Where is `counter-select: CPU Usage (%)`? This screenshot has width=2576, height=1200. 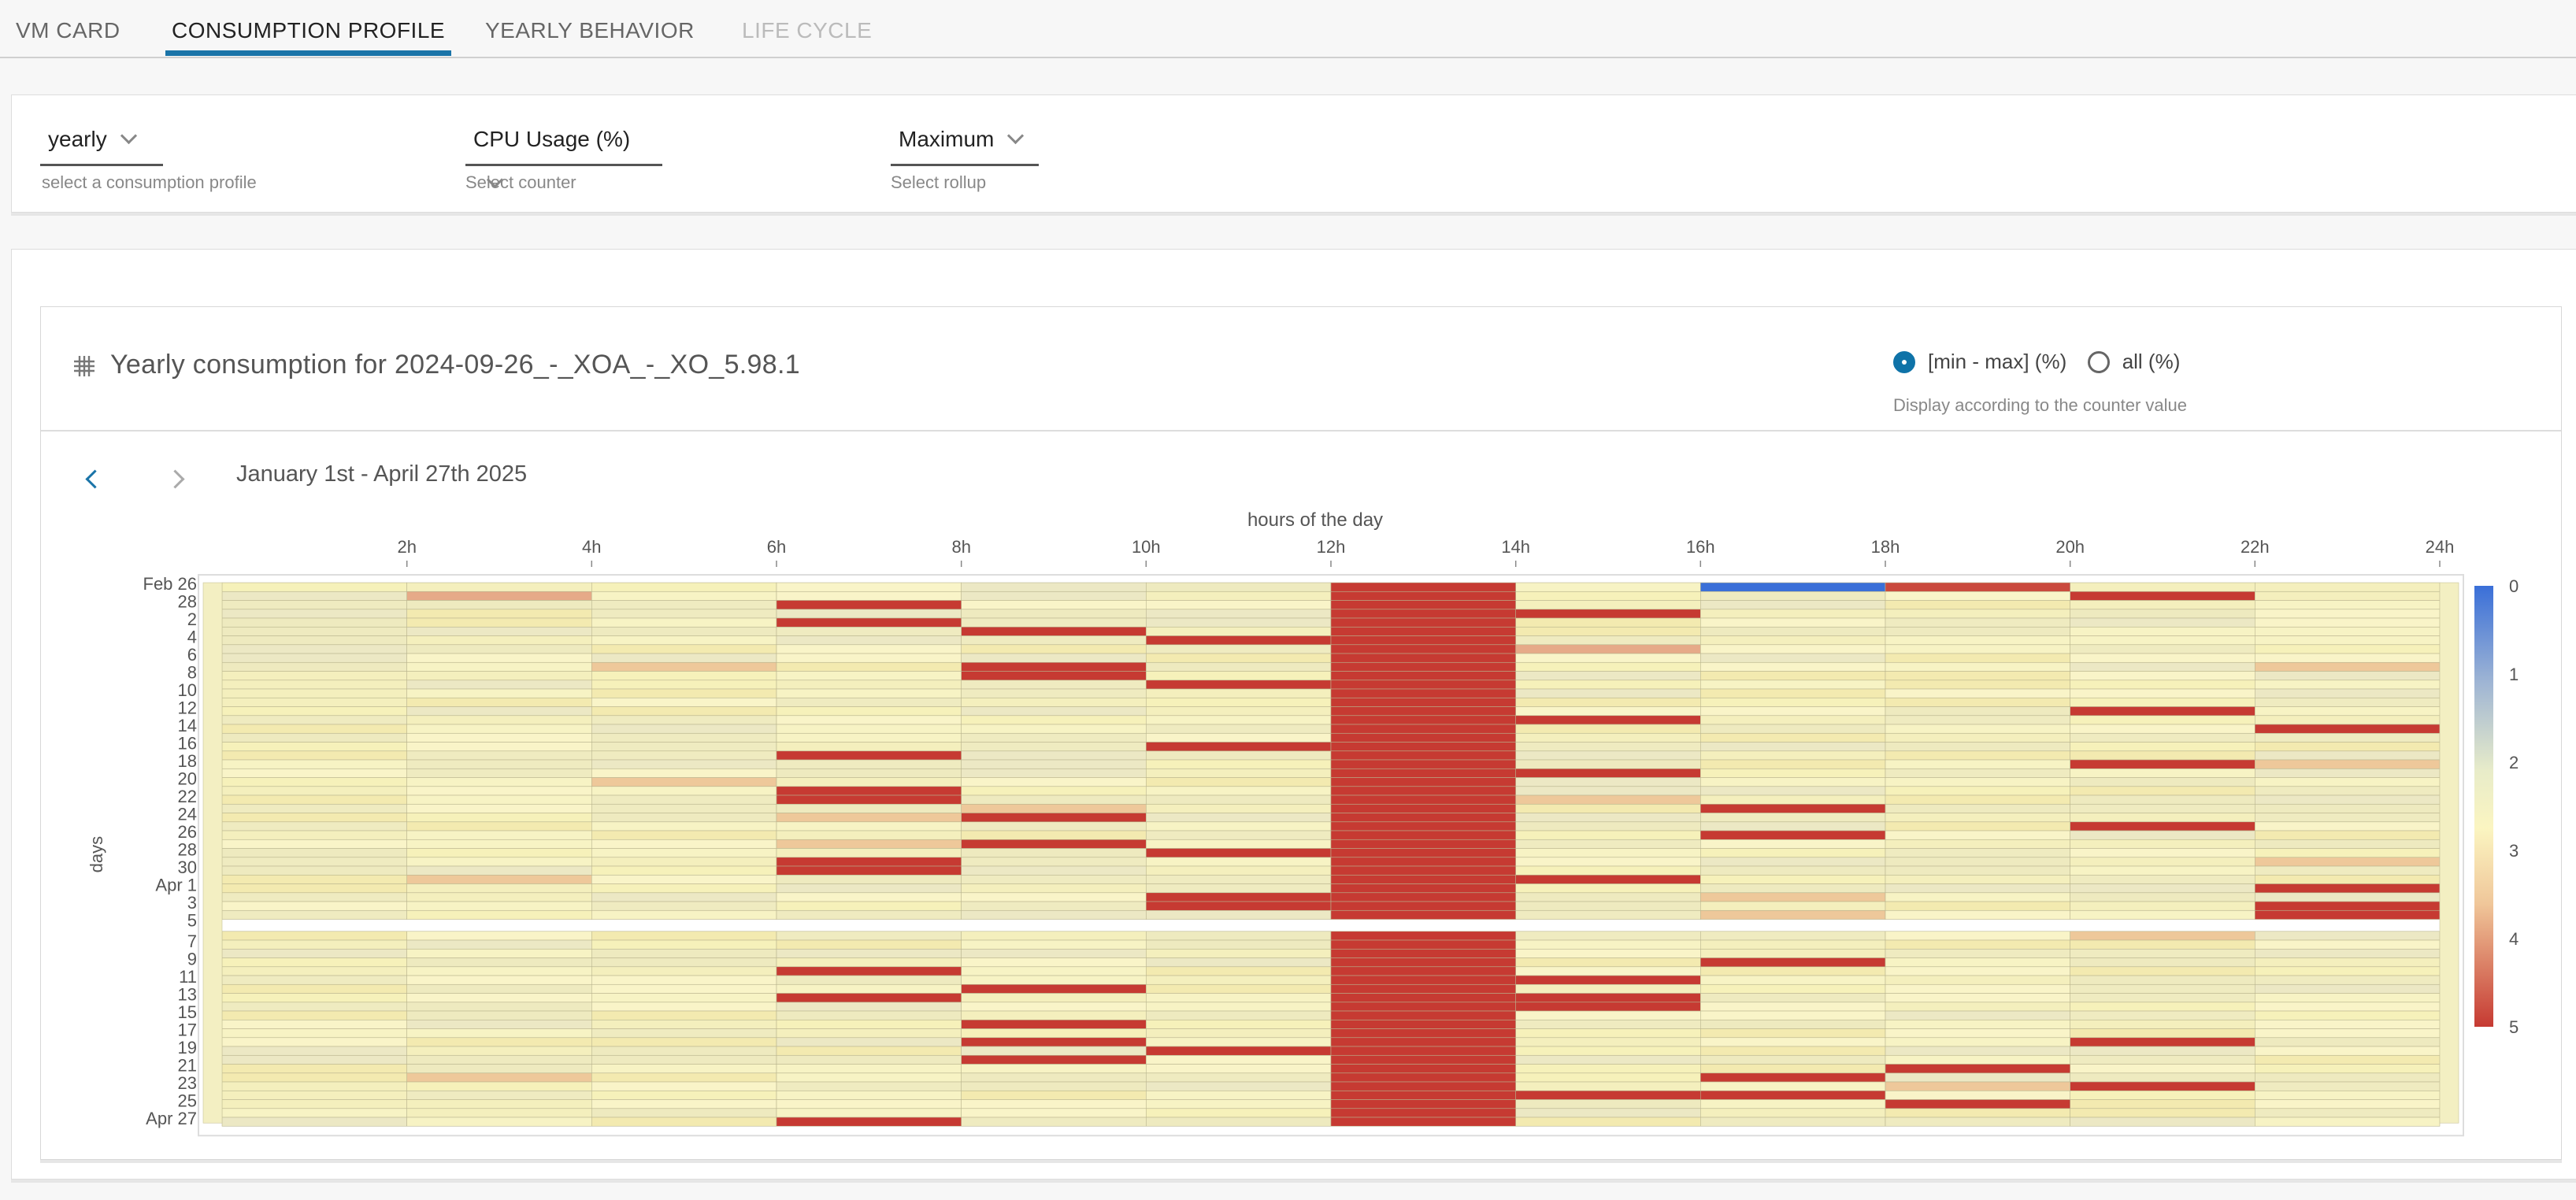 counter-select: CPU Usage (%) is located at coordinates (563, 153).